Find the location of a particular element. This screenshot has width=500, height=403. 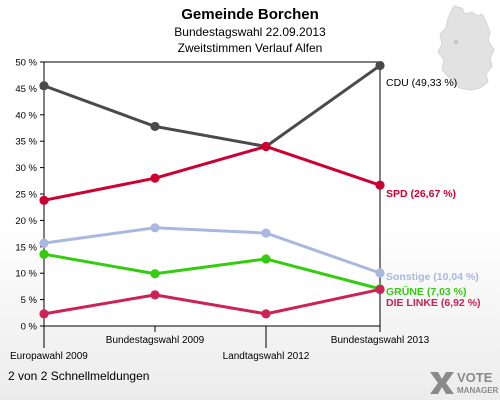

y-tick-label: 30 % is located at coordinates (26, 168).